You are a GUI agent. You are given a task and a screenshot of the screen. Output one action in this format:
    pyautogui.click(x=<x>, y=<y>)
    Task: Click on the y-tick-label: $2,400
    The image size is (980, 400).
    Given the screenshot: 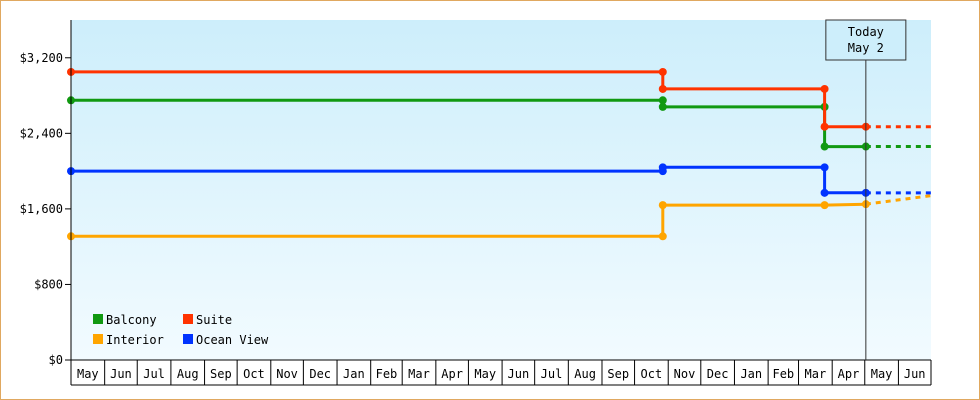 What is the action you would take?
    pyautogui.click(x=41, y=133)
    